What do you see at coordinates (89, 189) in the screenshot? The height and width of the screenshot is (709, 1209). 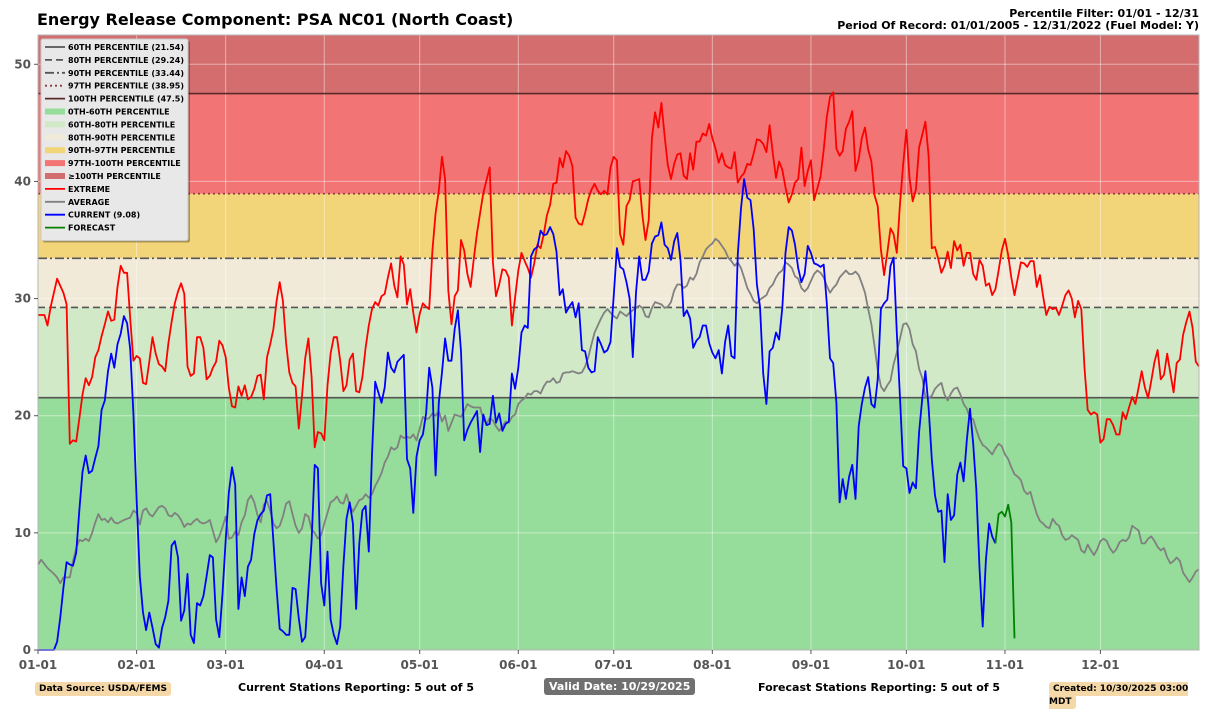 I see `legend-label-extreme: EXTREME` at bounding box center [89, 189].